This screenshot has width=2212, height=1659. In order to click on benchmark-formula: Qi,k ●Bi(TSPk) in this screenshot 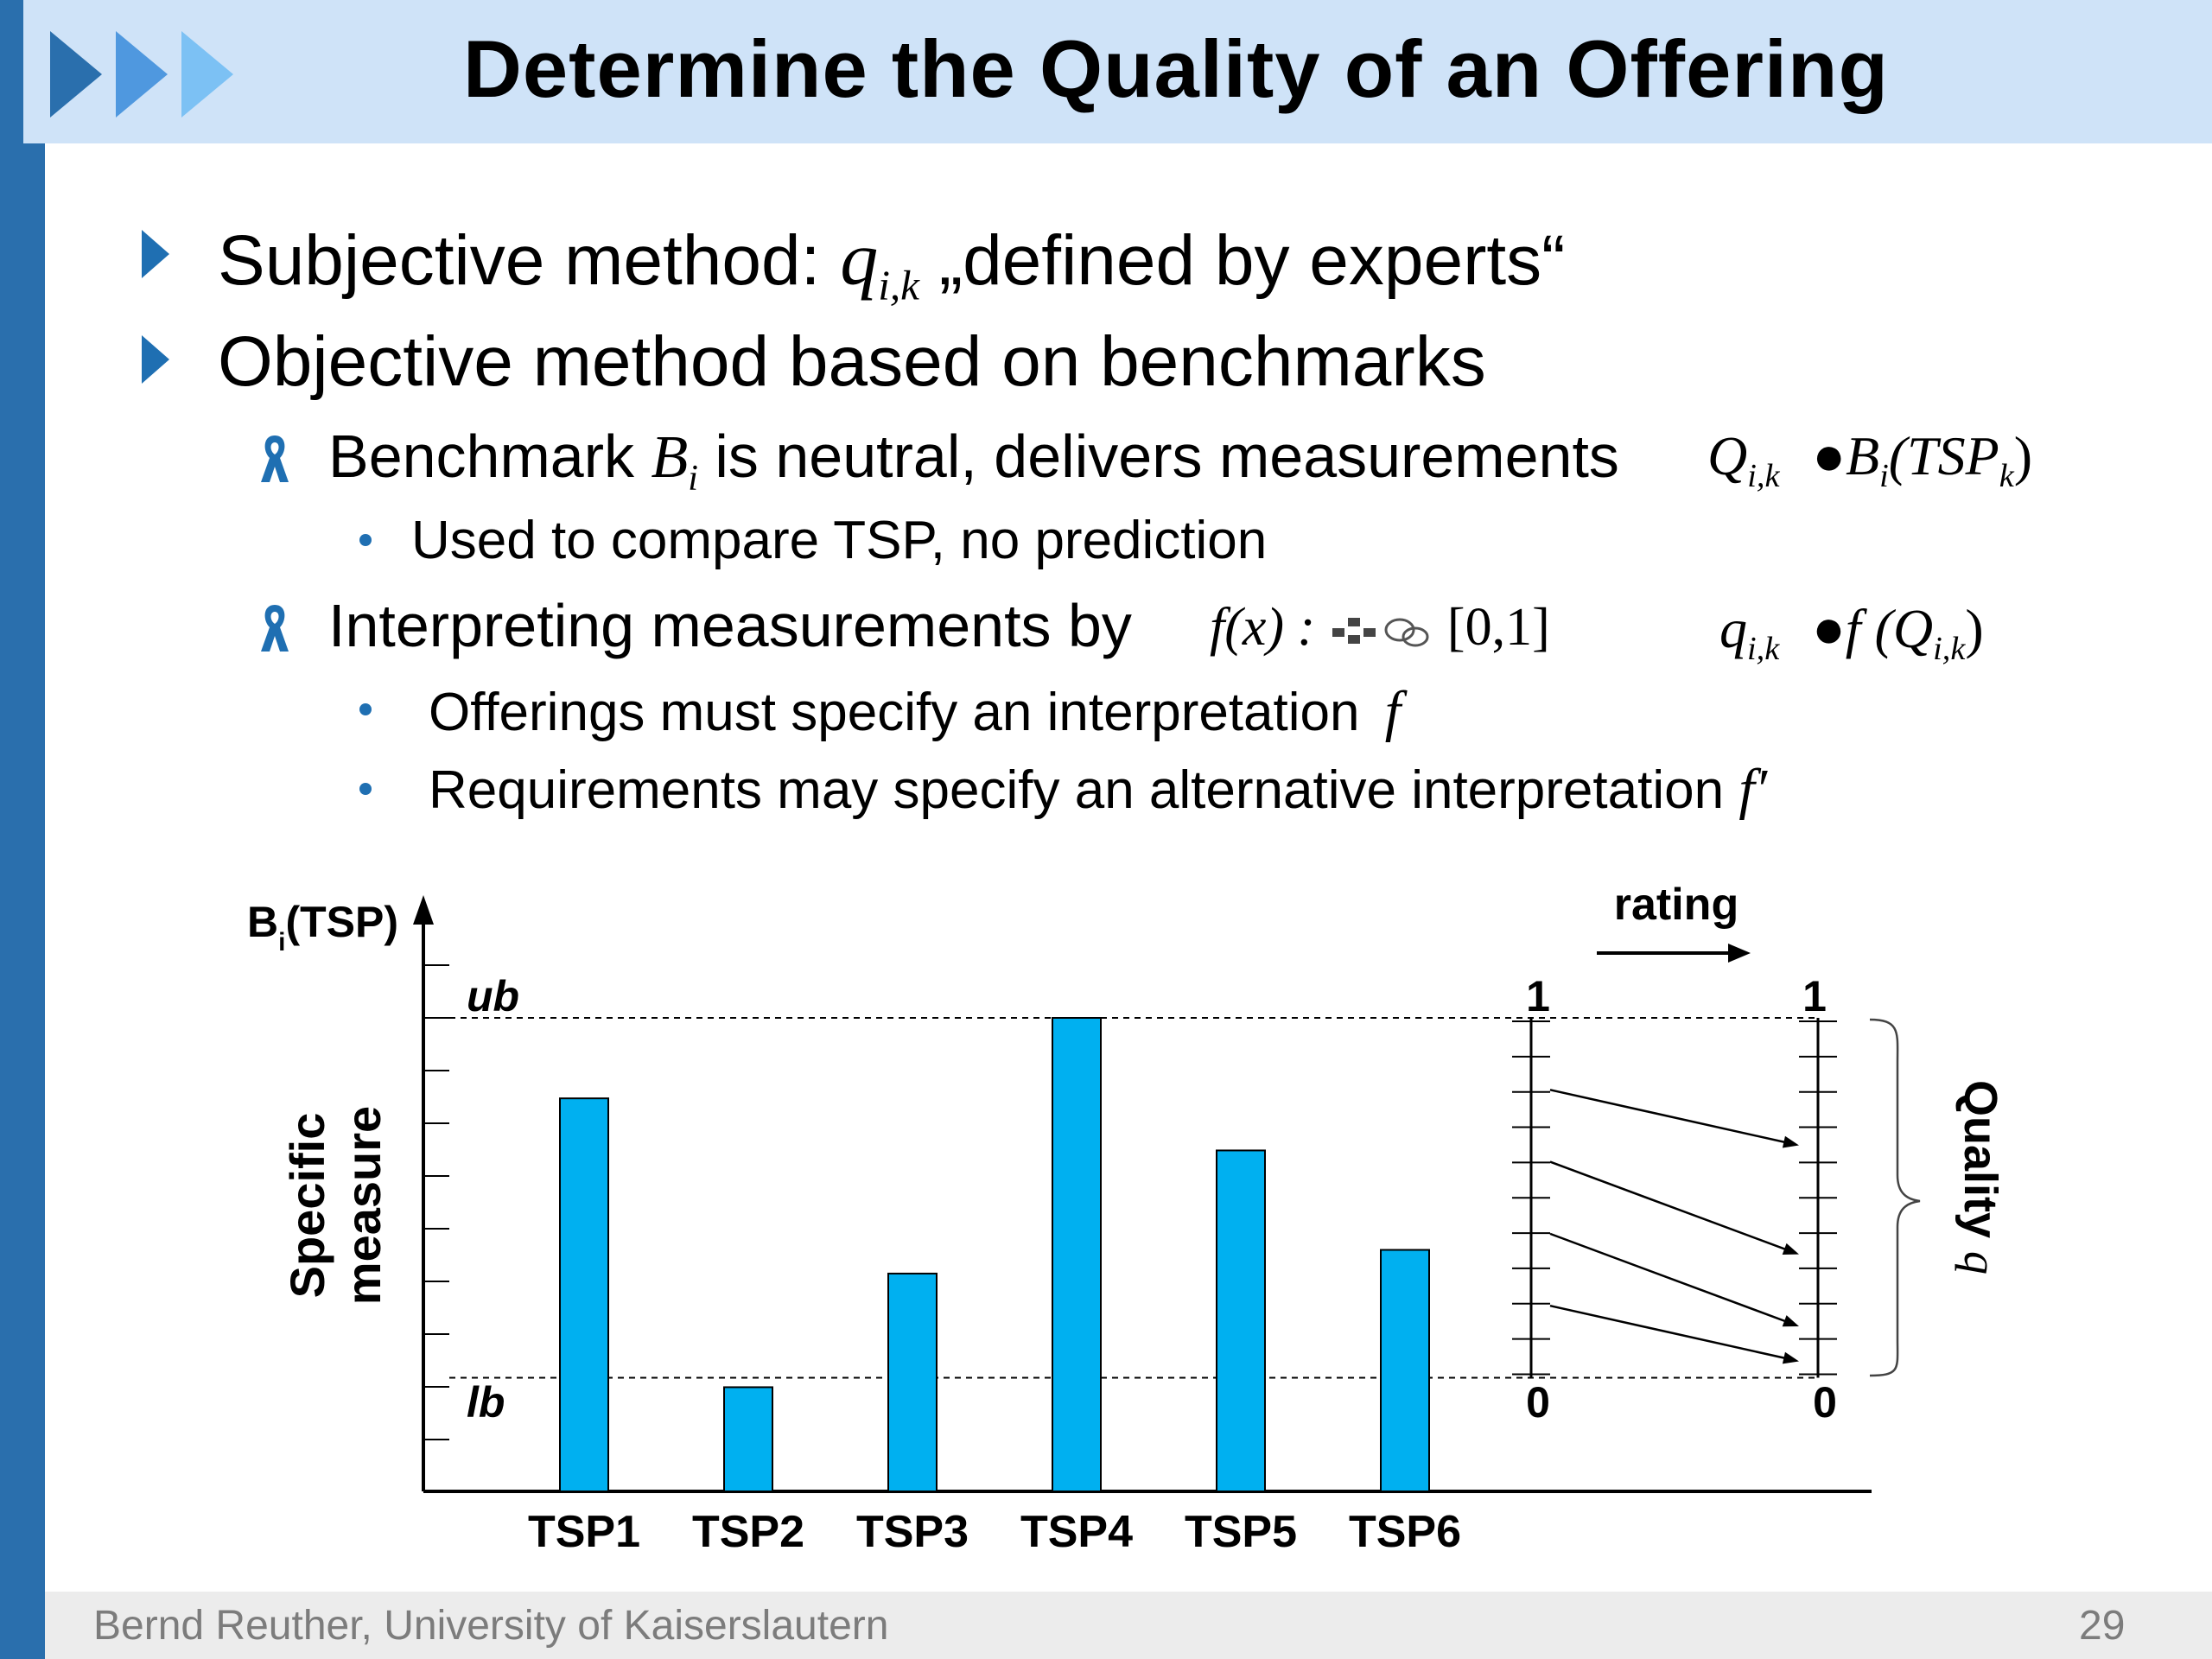, I will do `click(1869, 459)`.